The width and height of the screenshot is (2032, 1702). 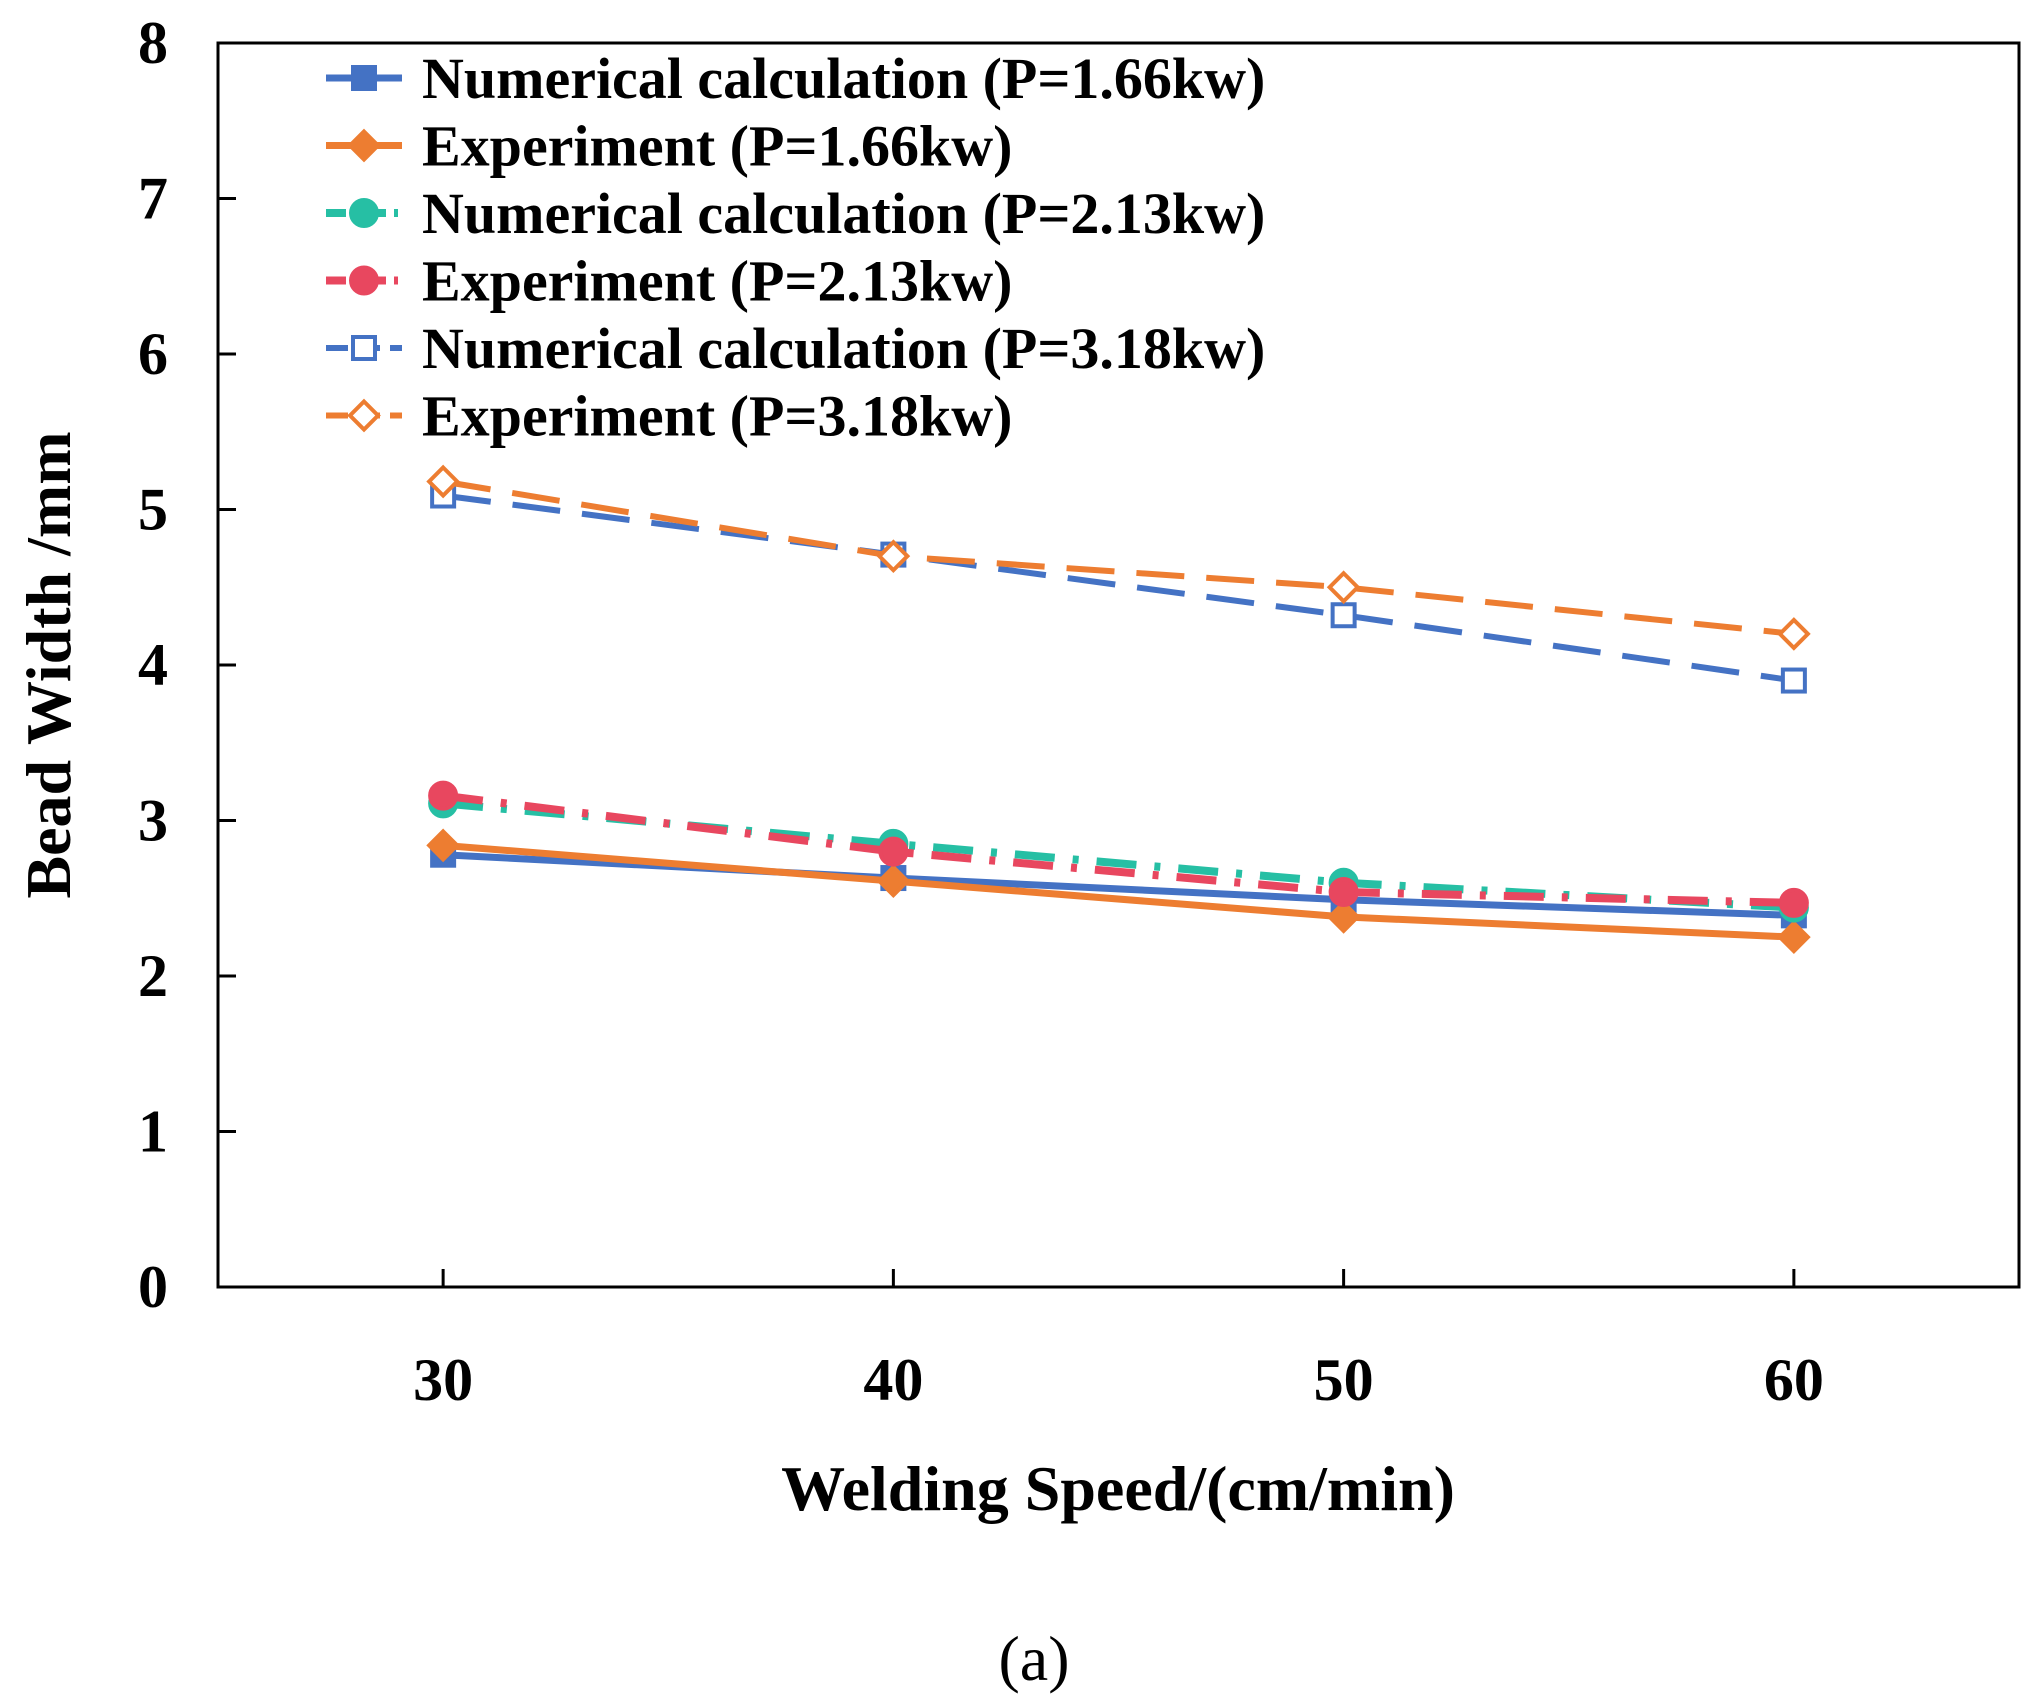 I want to click on legend-label: Numerical calculation (P=2.13kw), so click(x=843, y=213).